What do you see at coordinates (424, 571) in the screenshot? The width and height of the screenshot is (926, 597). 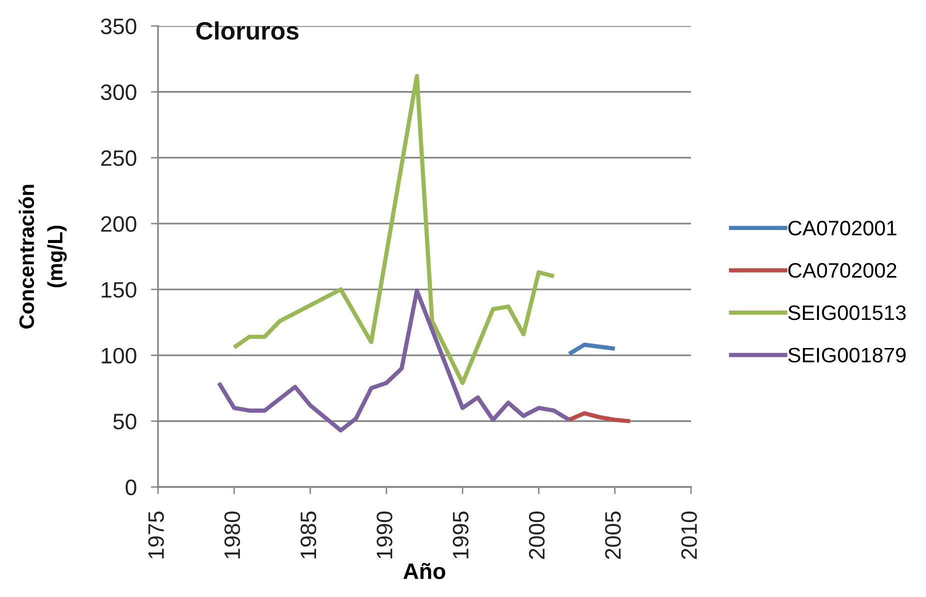 I see `x-axis-title: Año` at bounding box center [424, 571].